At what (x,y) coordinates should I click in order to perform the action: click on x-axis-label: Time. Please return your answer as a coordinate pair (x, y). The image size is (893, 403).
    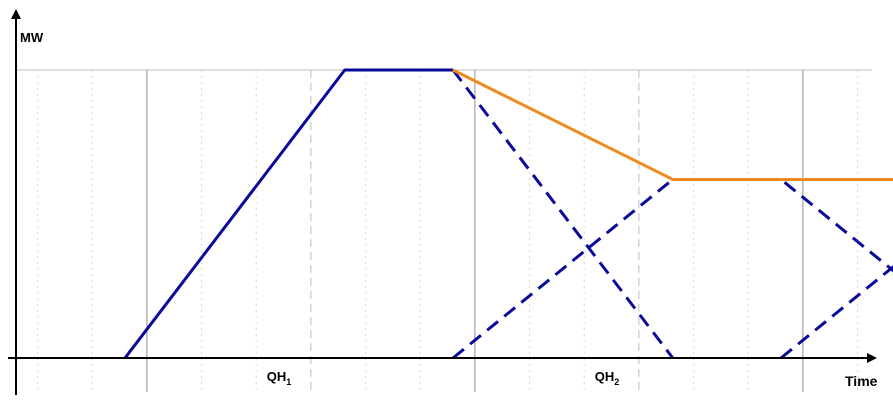
    Looking at the image, I should click on (861, 381).